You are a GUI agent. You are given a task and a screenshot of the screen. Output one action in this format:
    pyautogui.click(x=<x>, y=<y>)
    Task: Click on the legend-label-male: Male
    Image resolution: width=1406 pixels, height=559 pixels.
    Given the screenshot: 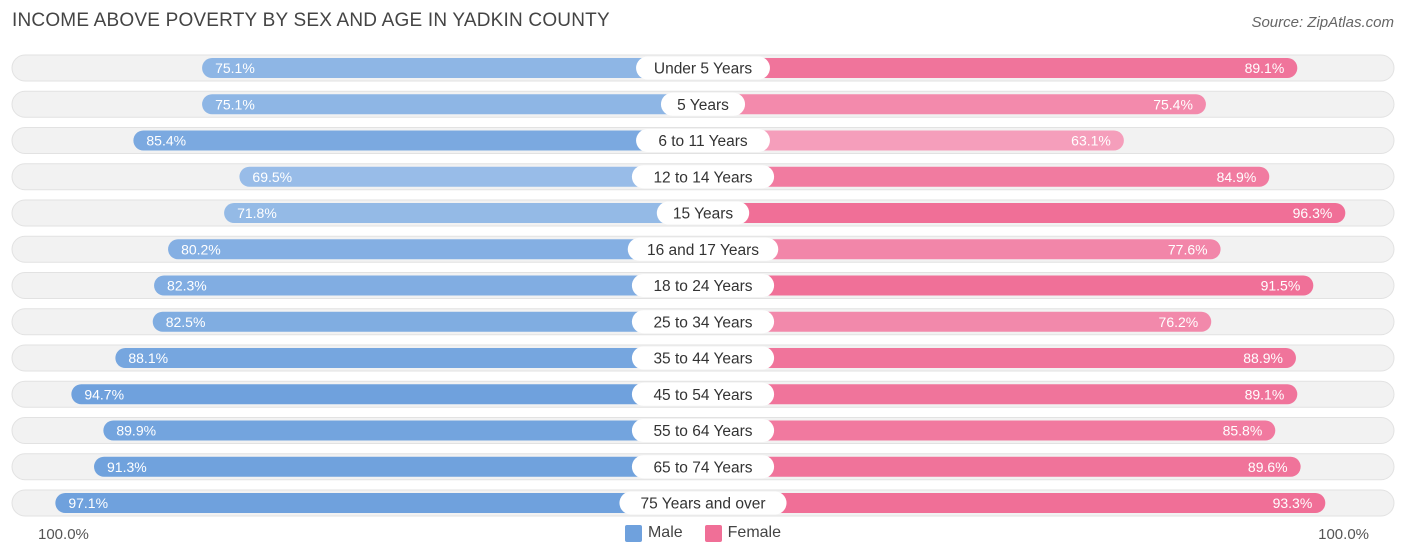 What is the action you would take?
    pyautogui.click(x=665, y=532)
    